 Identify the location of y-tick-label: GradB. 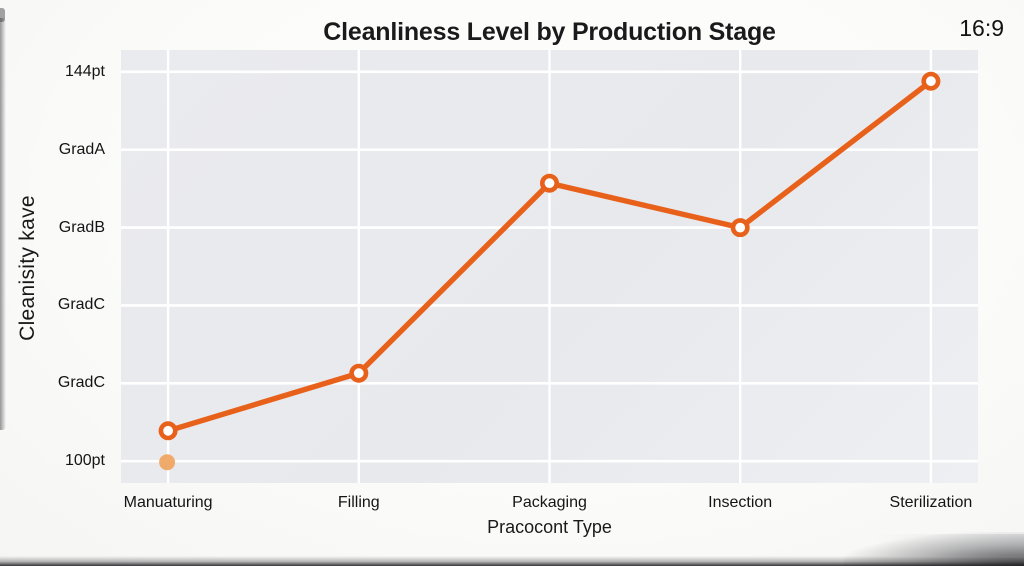
(81, 227).